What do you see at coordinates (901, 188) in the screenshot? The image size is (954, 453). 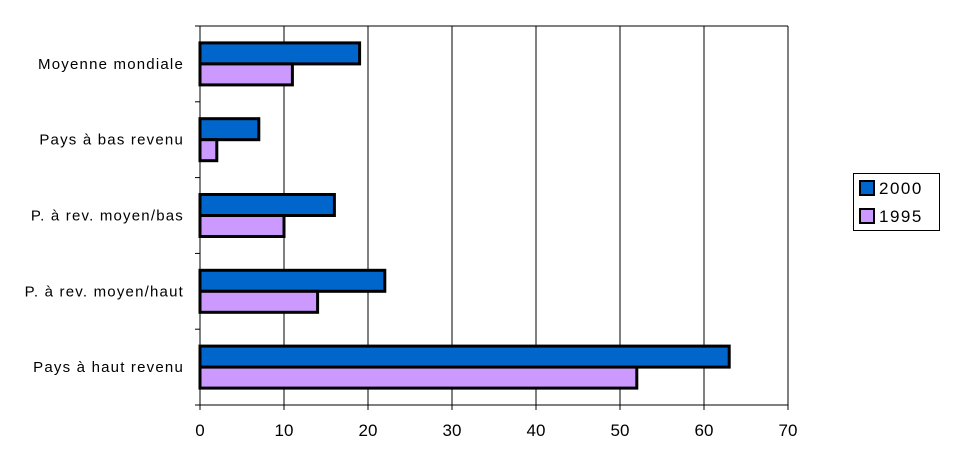 I see `legend-label-2000: 2000` at bounding box center [901, 188].